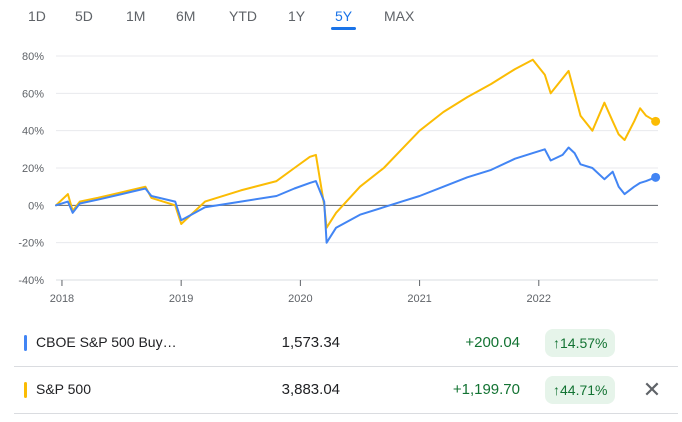 This screenshot has width=682, height=422. I want to click on y-axis-labels: 80% 60% 40% 20% 0% -20% -40%, so click(31, 169).